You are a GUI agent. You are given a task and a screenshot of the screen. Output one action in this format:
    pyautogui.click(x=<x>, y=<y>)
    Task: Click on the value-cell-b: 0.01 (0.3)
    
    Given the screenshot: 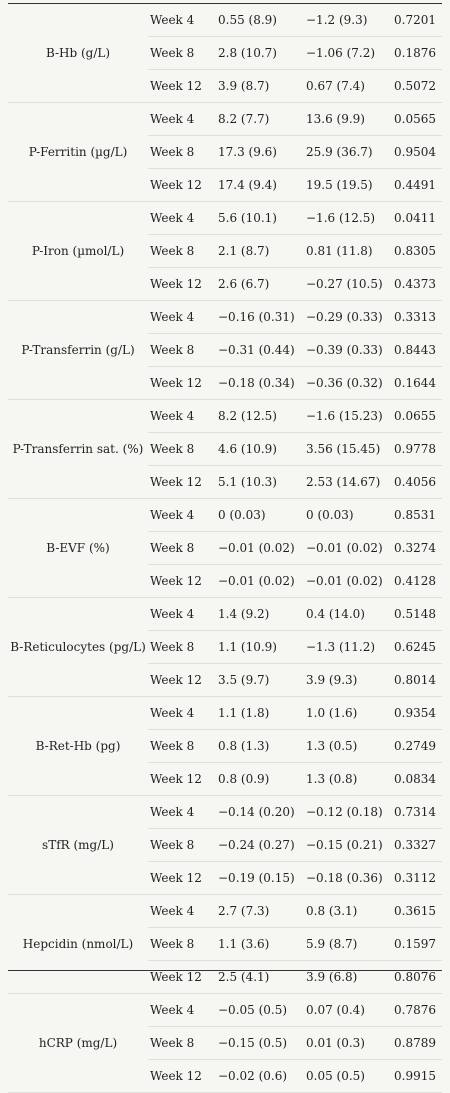 What is the action you would take?
    pyautogui.click(x=350, y=1043)
    